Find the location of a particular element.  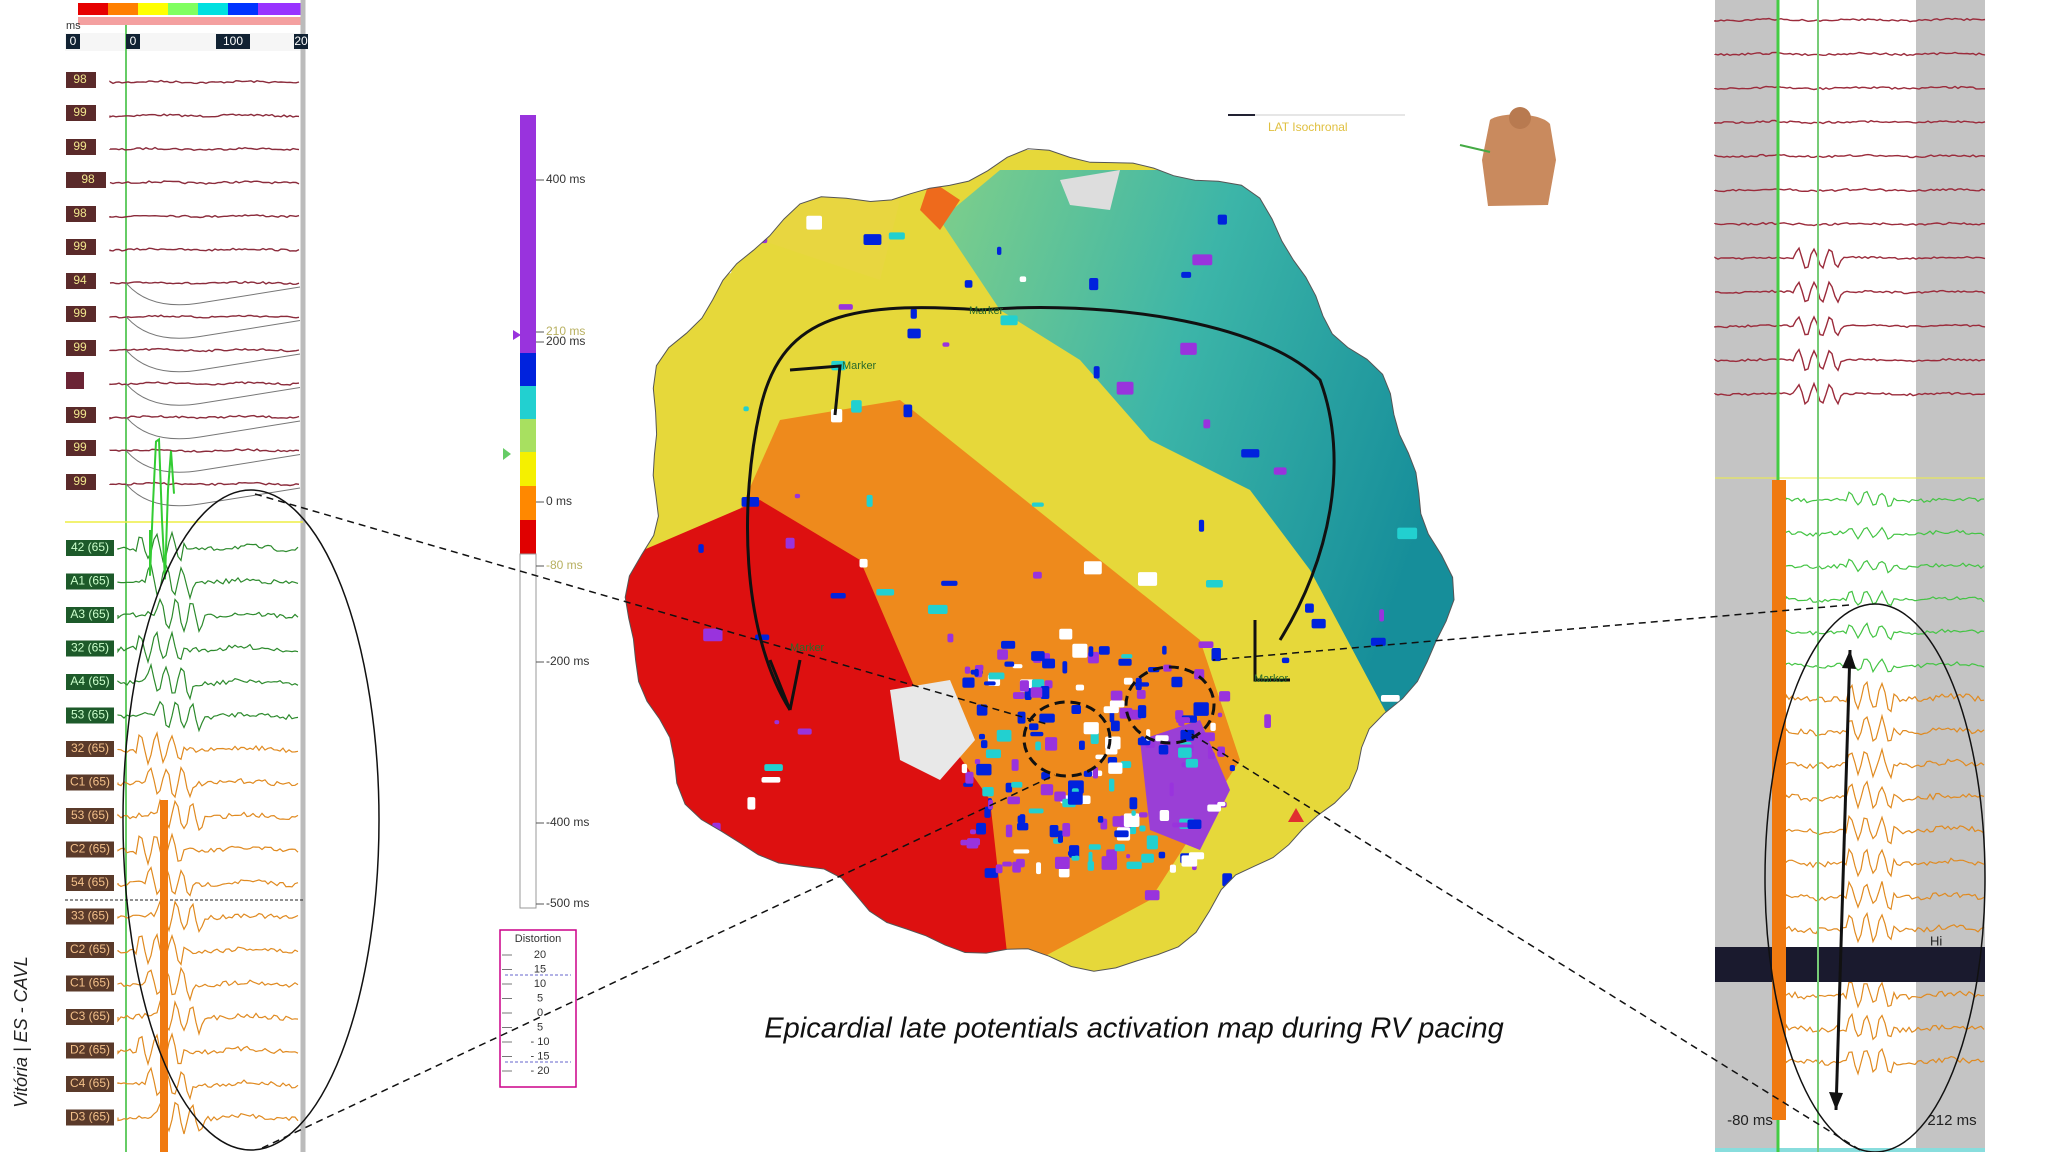

channel-label: C2 (65) is located at coordinates (90, 849).